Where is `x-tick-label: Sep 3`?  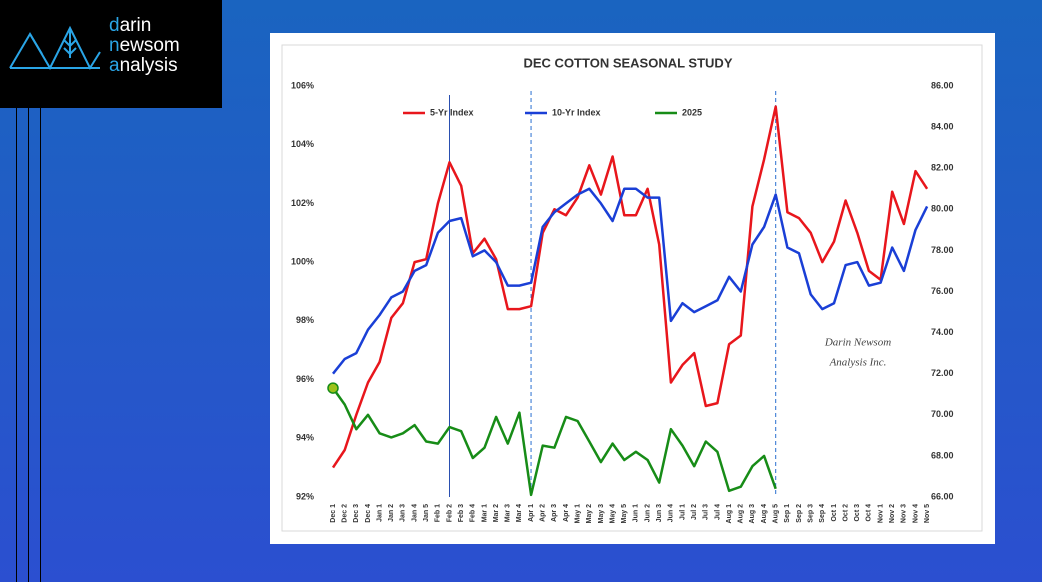
x-tick-label: Sep 3 is located at coordinates (810, 513).